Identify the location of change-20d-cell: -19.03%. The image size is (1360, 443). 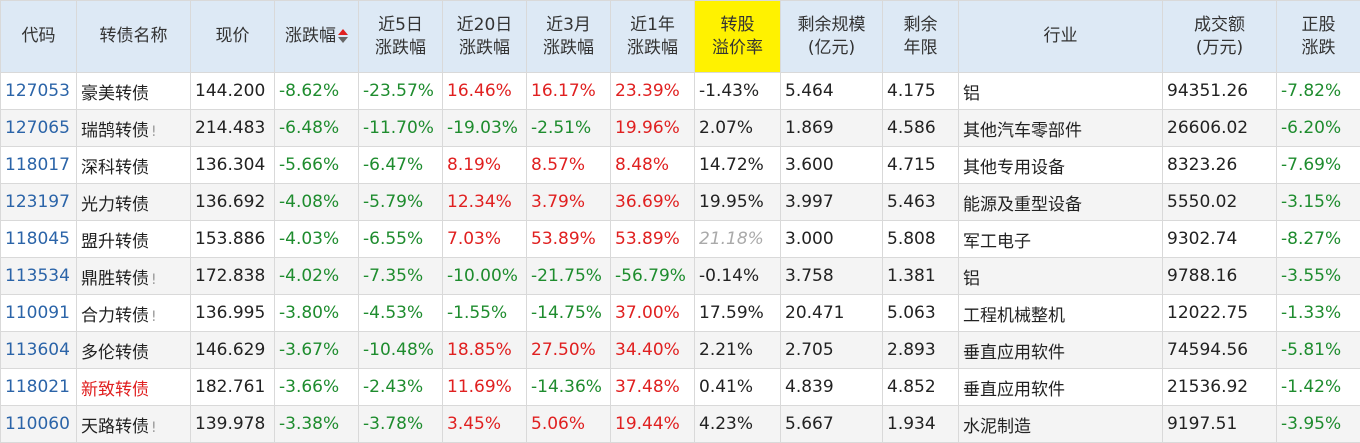
(482, 128).